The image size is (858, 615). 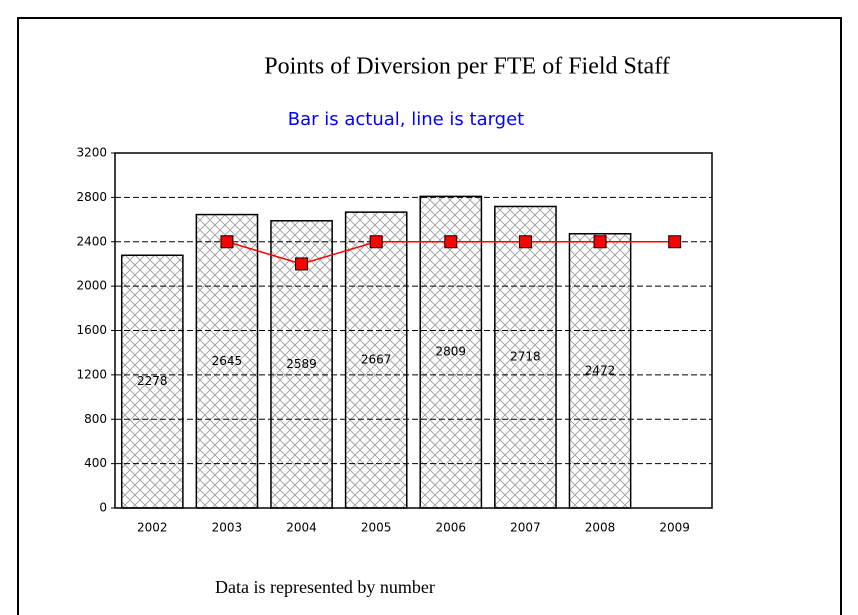 I want to click on x-tick-label: 2007, so click(x=525, y=528).